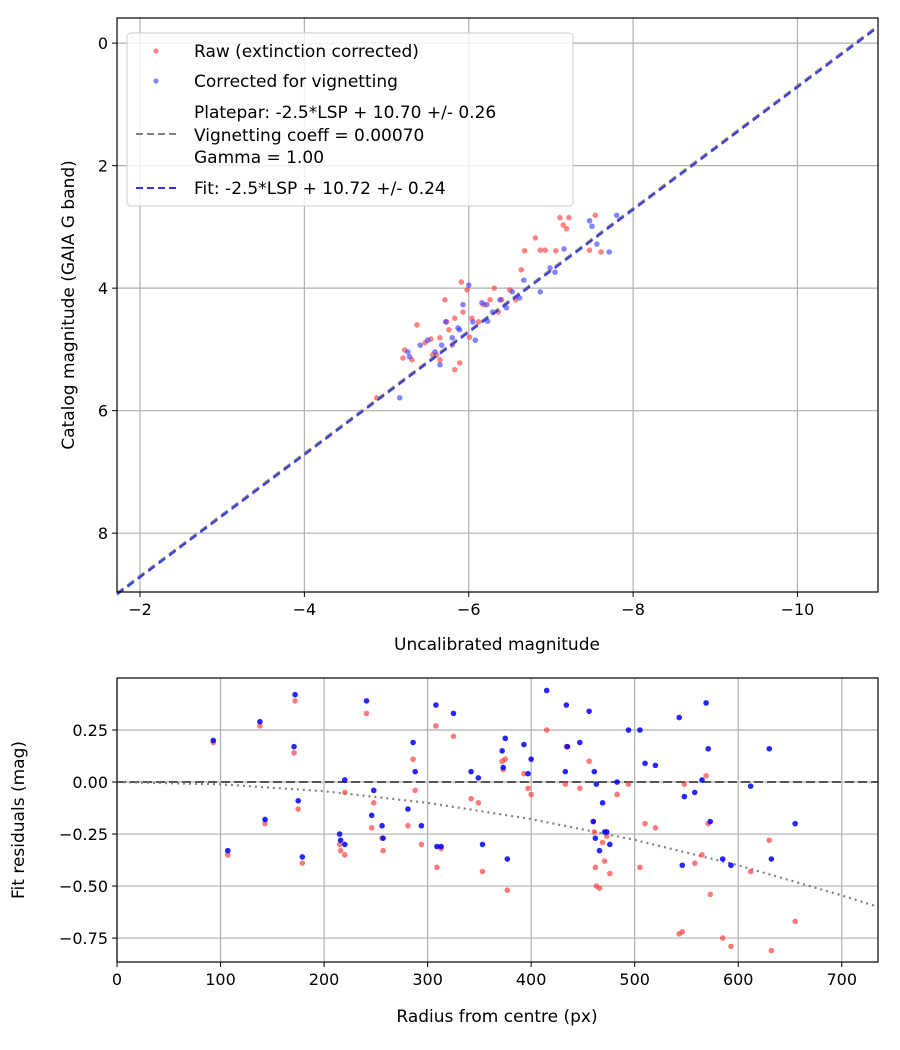  I want to click on bottom-x-tick-label: 600, so click(738, 979).